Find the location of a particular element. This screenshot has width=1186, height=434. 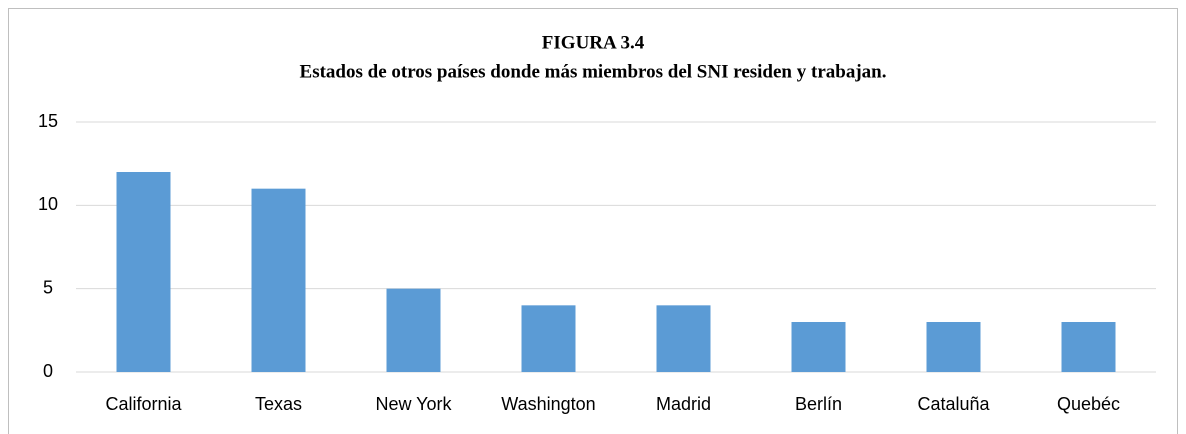

x-tick-label: Cataluña is located at coordinates (953, 404).